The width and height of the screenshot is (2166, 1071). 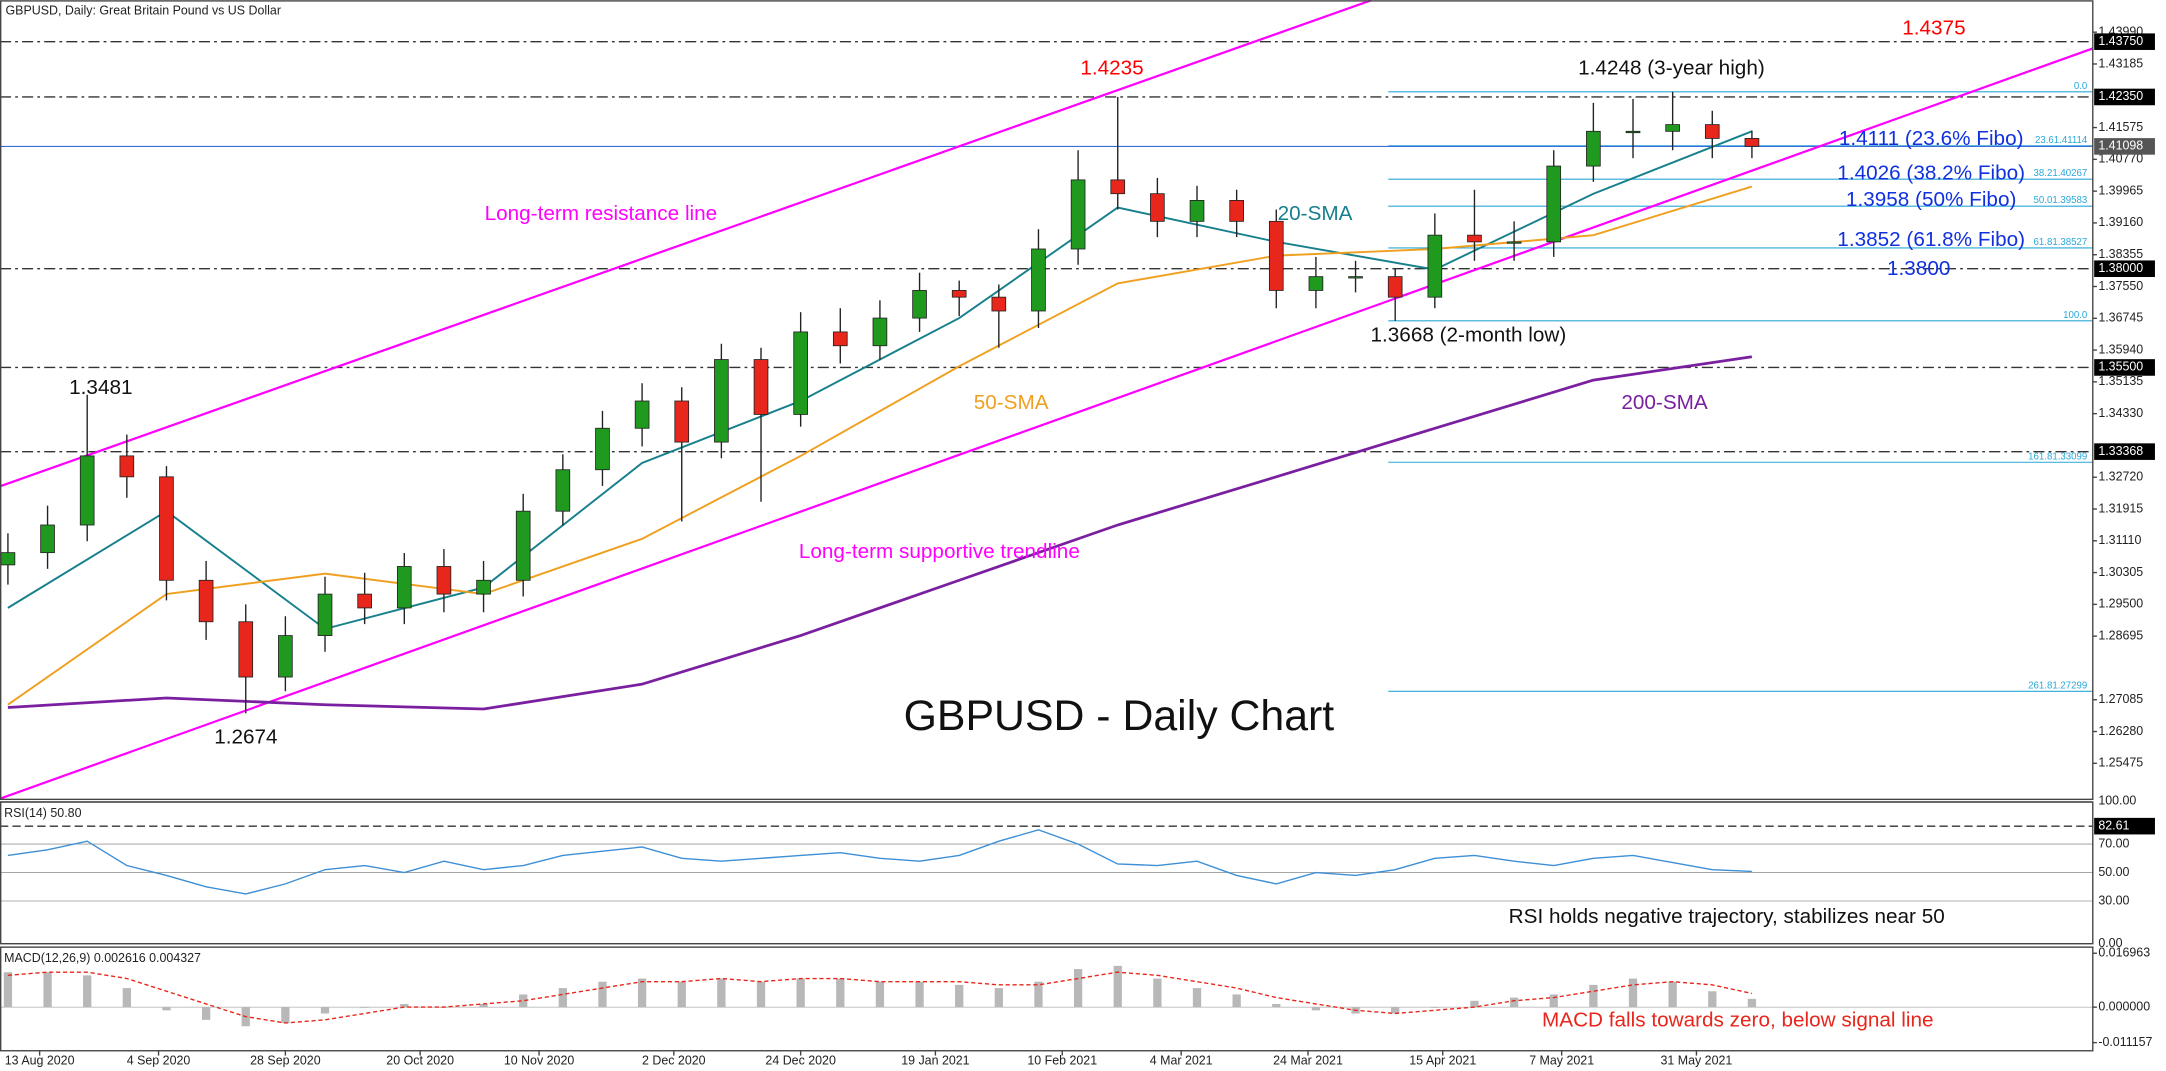 I want to click on y-tick-label: 1.38355, so click(x=2120, y=254).